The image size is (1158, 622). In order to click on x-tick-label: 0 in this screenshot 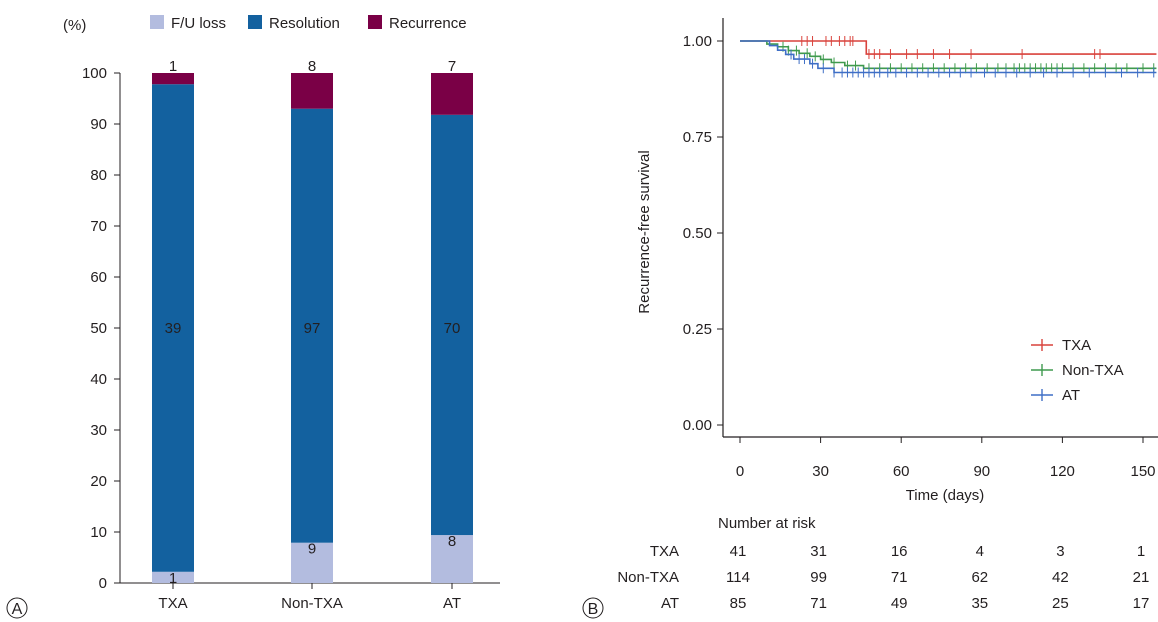, I will do `click(740, 471)`.